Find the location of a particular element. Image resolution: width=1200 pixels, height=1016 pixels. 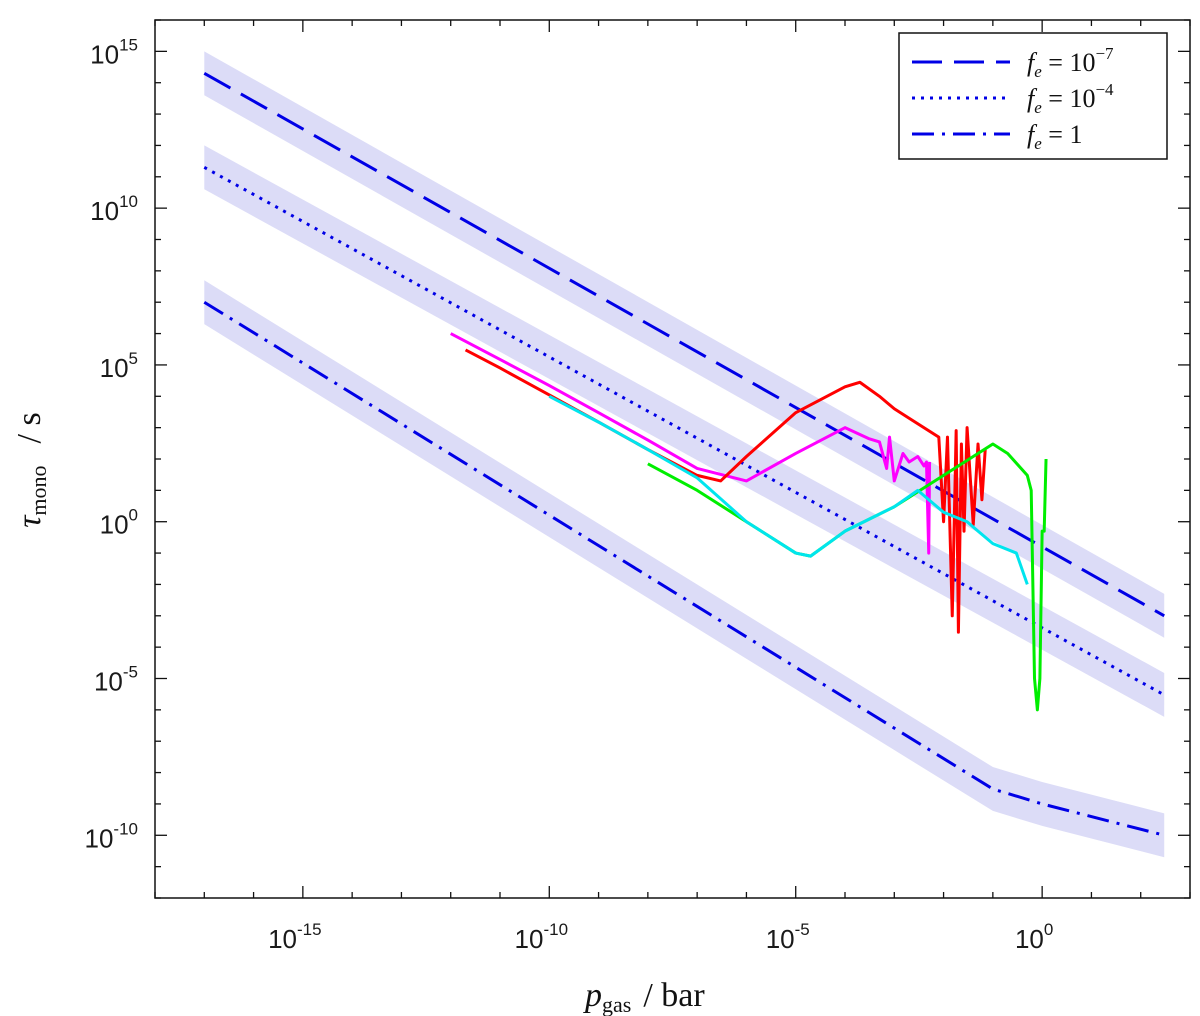

legend-box is located at coordinates (1033, 96).